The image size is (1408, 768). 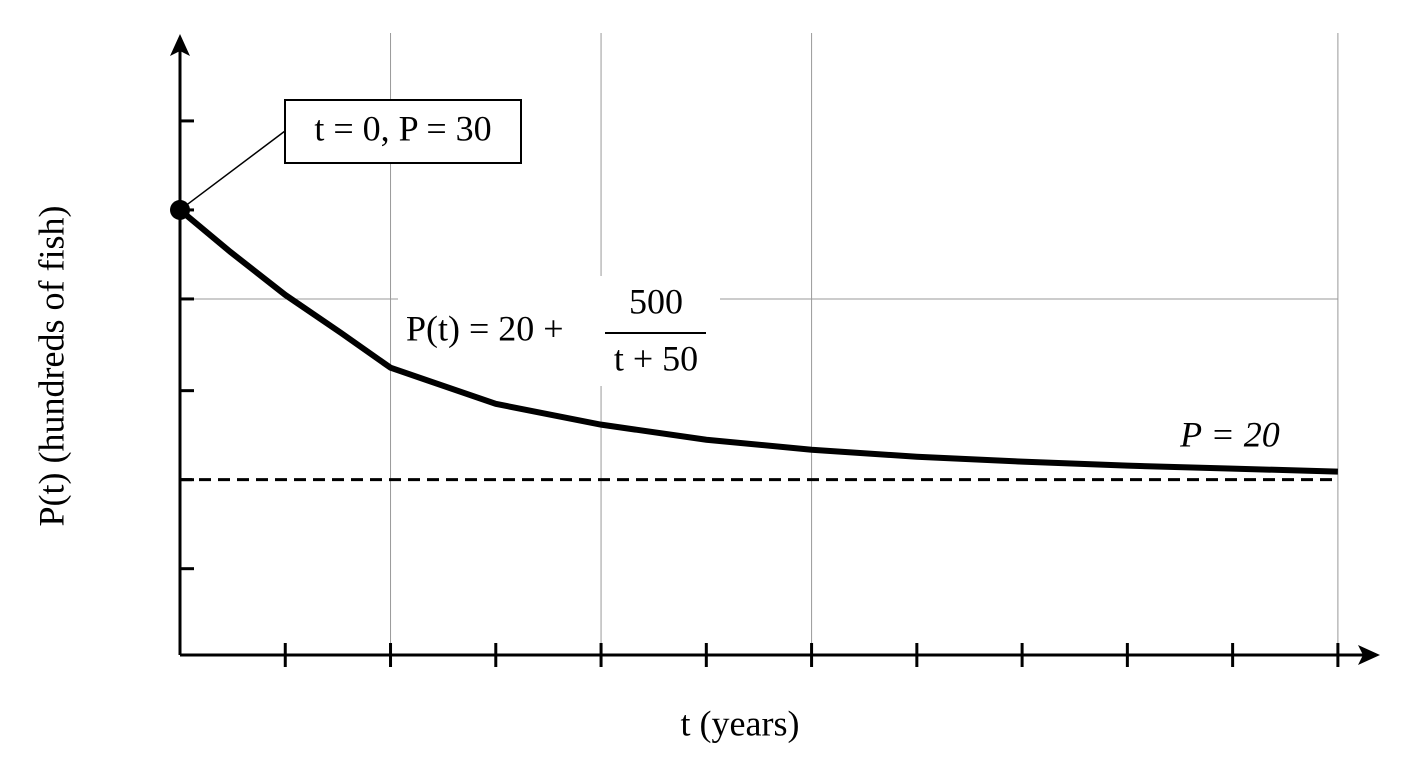 What do you see at coordinates (1229, 434) in the screenshot?
I see `asymptote-label: P = 20` at bounding box center [1229, 434].